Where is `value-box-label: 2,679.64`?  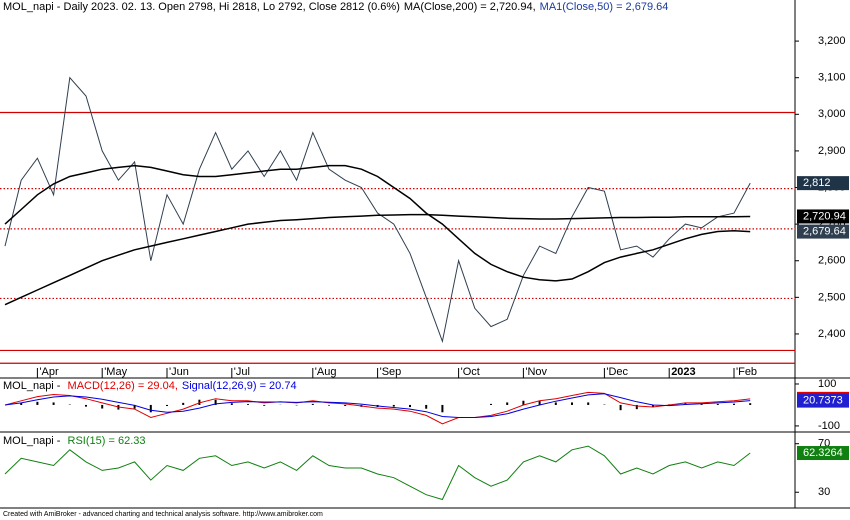 value-box-label: 2,679.64 is located at coordinates (824, 231).